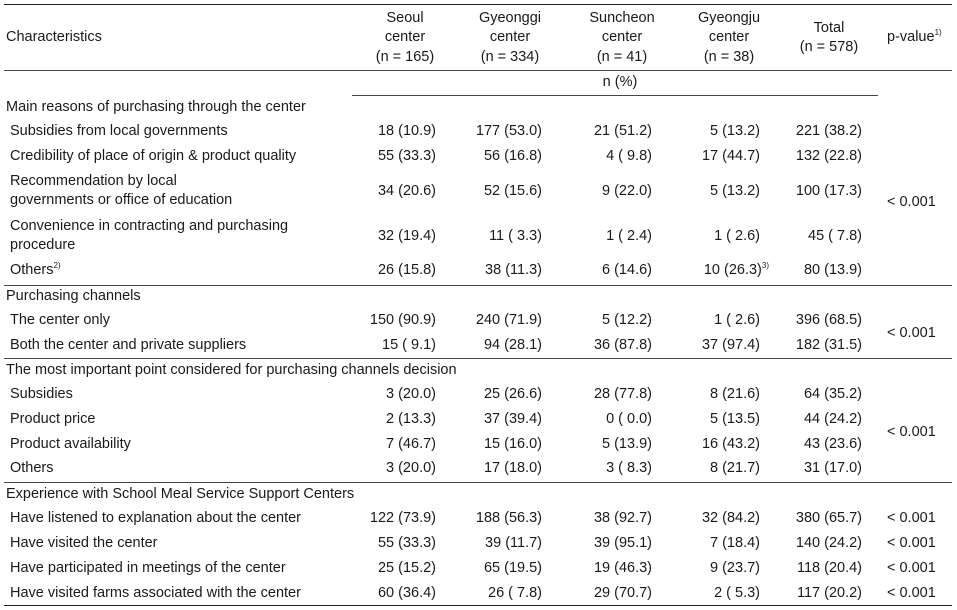 The width and height of the screenshot is (957, 610). Describe the element at coordinates (700, 518) in the screenshot. I see `value-cell: 32 (84.2)` at that location.